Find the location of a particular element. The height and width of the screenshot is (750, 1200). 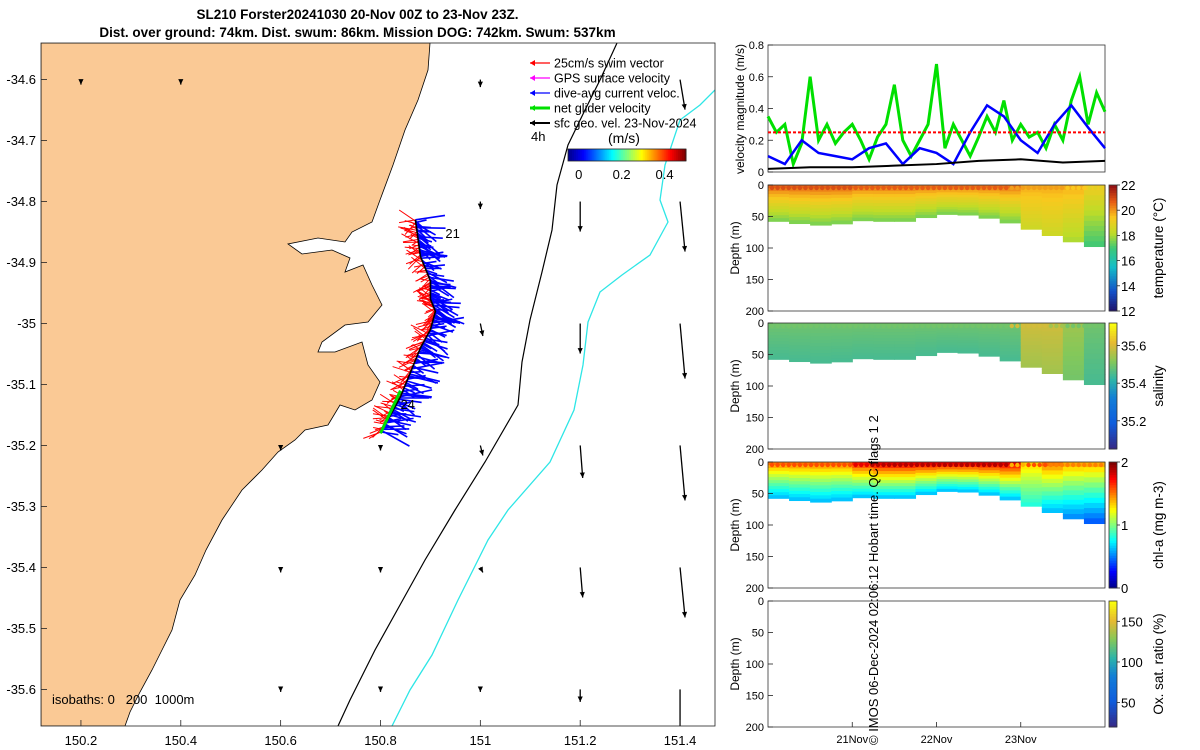

depth-tick-label: 200 is located at coordinates (755, 728).